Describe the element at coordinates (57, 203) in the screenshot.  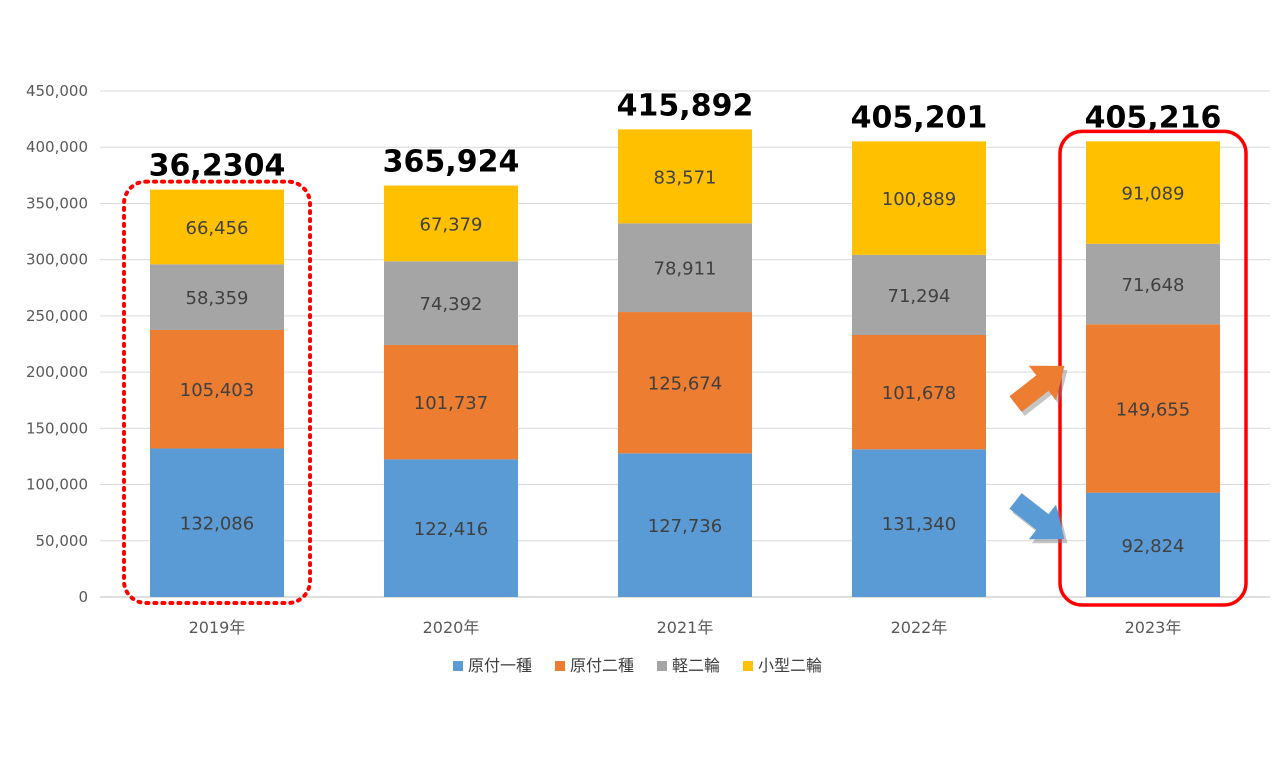
I see `y-tick-label: 350,000` at that location.